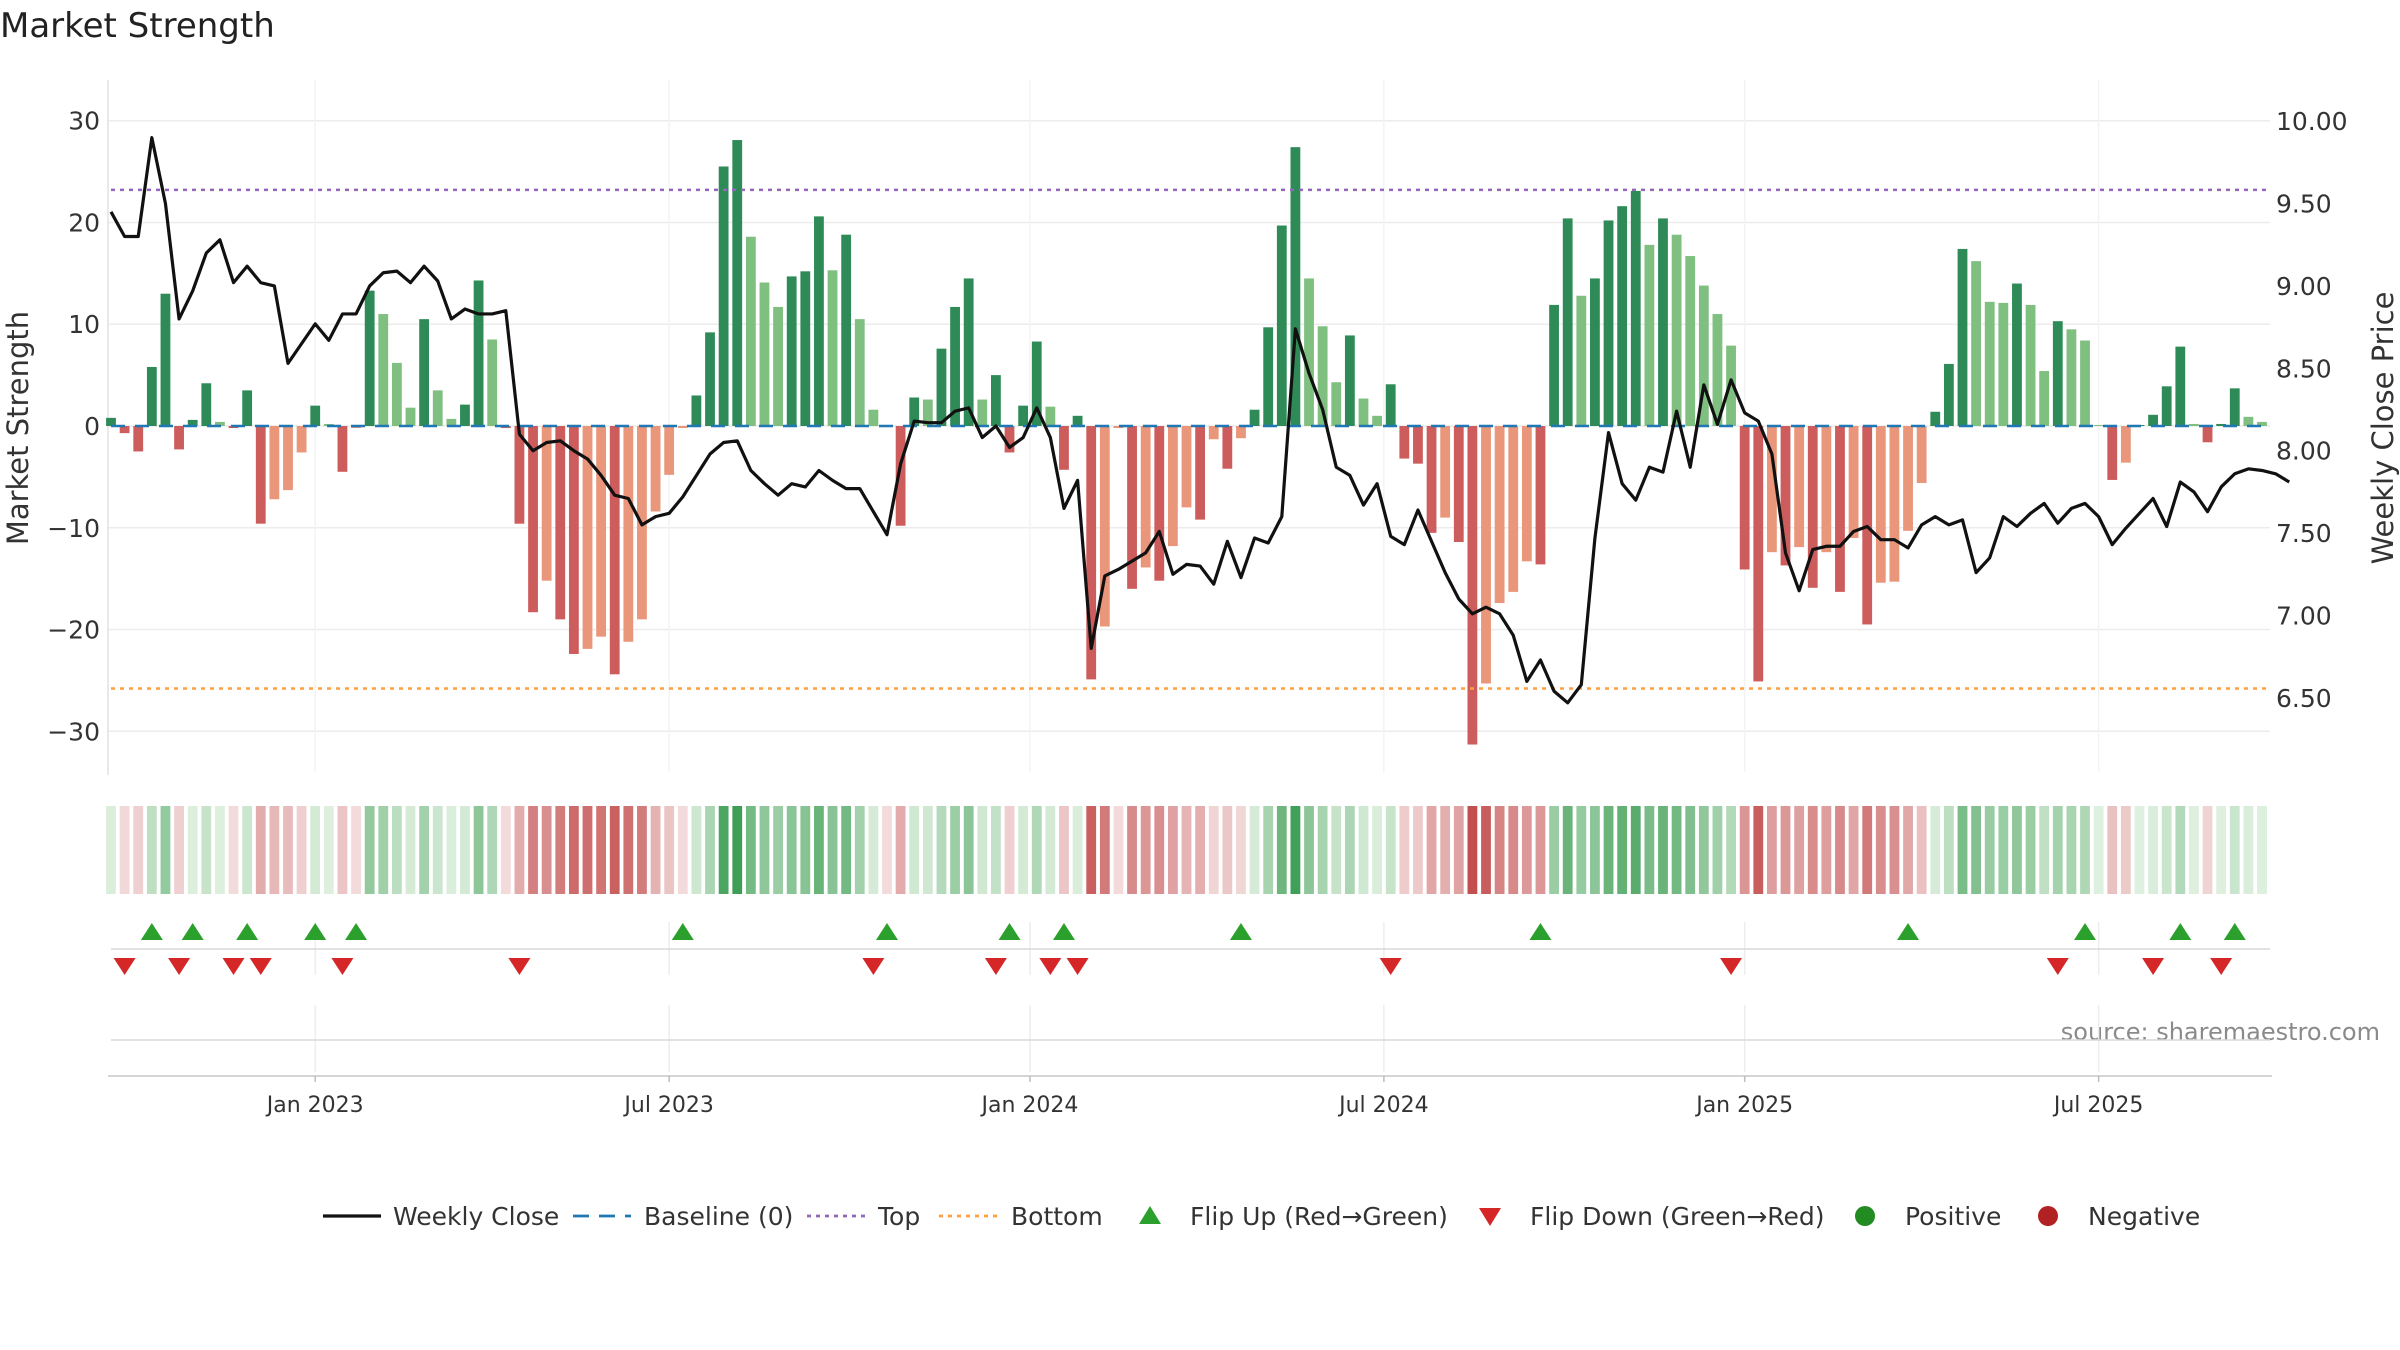 This screenshot has height=1350, width=2400. Describe the element at coordinates (92, 426) in the screenshot. I see `y-tick-label: 0` at that location.